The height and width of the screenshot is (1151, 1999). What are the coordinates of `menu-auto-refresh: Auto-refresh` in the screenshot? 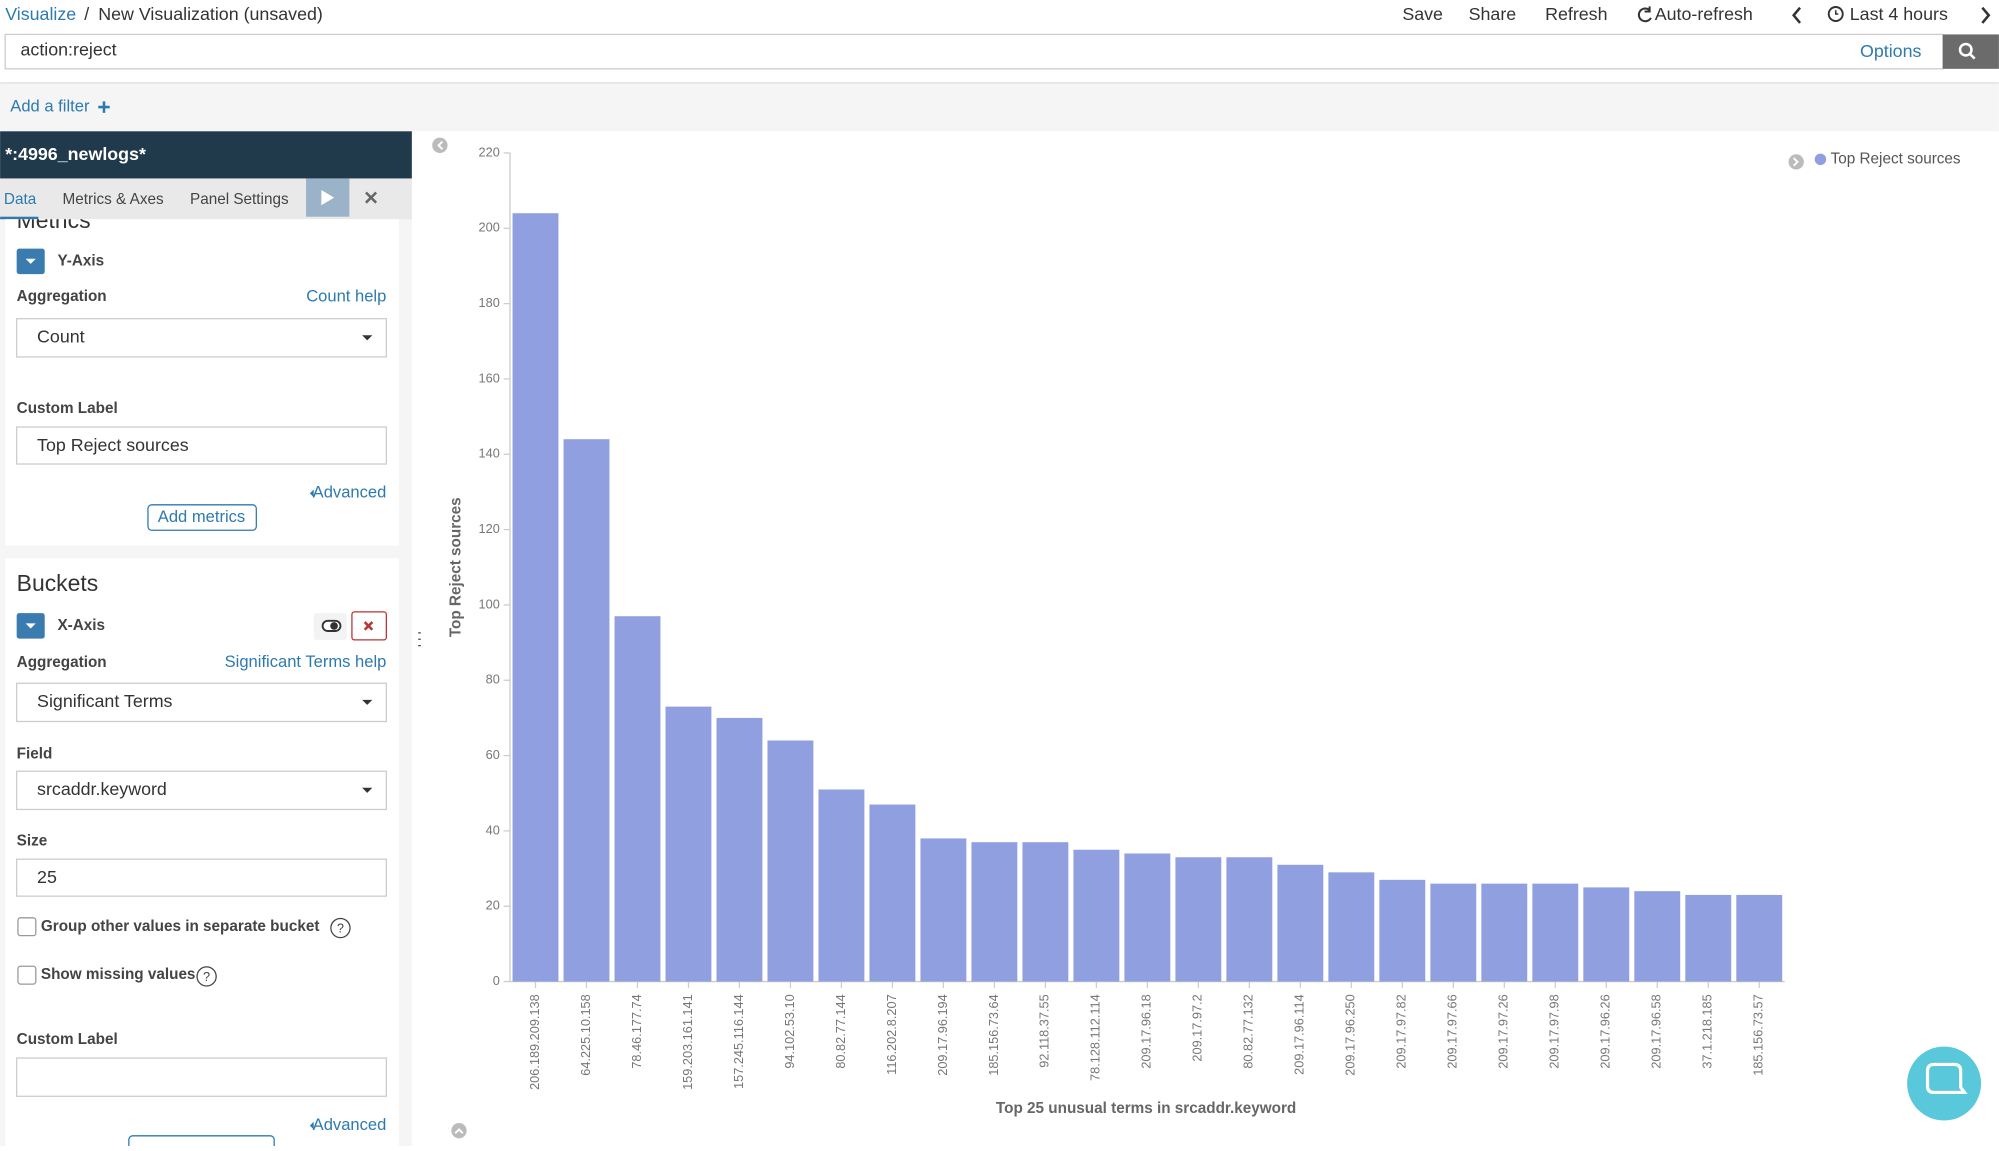 It's located at (1704, 14).